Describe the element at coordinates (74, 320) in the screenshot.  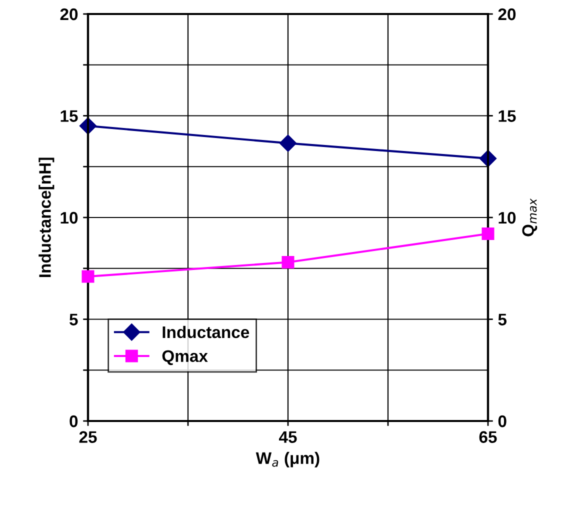
I see `y-tick-label: 5` at that location.